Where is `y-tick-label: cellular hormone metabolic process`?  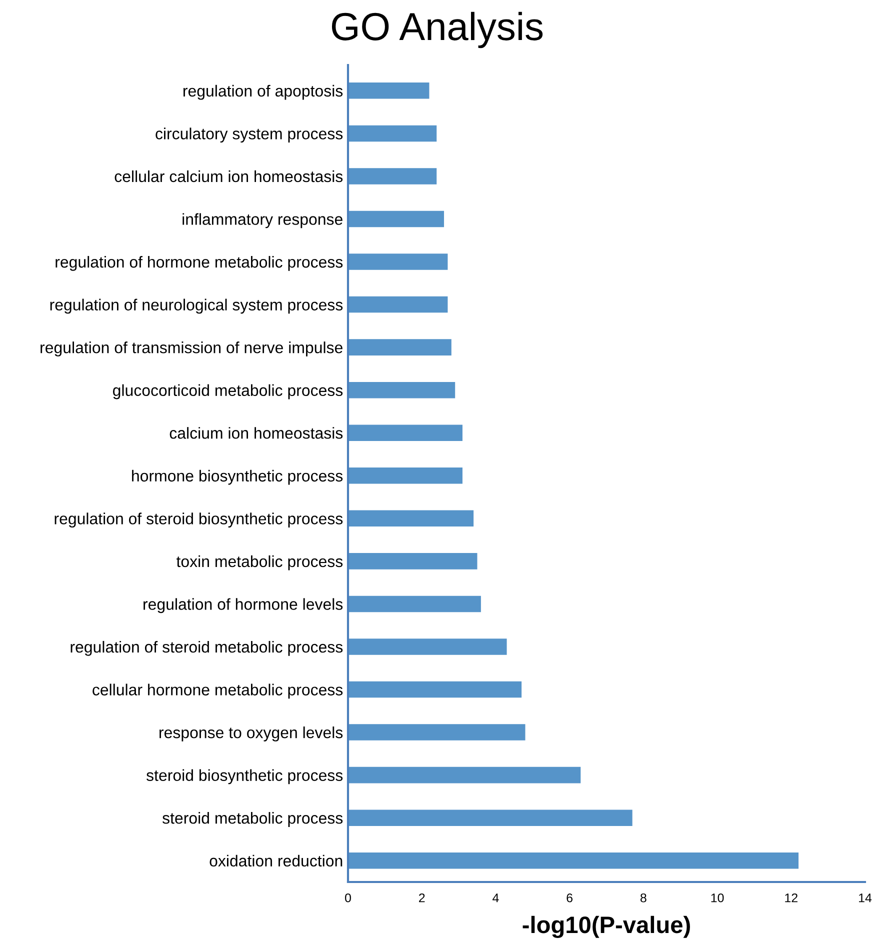
y-tick-label: cellular hormone metabolic process is located at coordinates (217, 691).